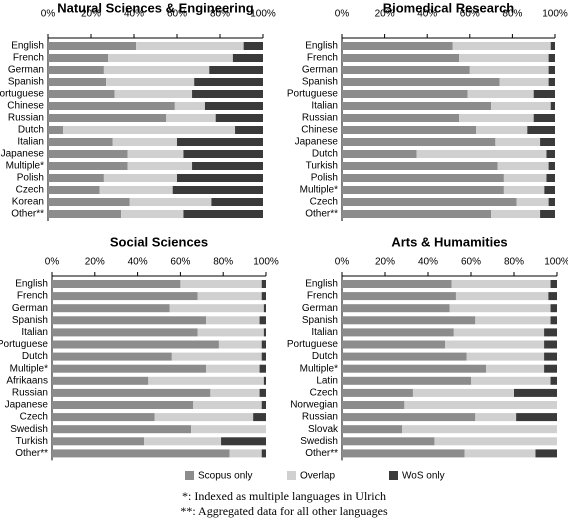  Describe the element at coordinates (225, 476) in the screenshot. I see `legend-label: Scopus only` at that location.